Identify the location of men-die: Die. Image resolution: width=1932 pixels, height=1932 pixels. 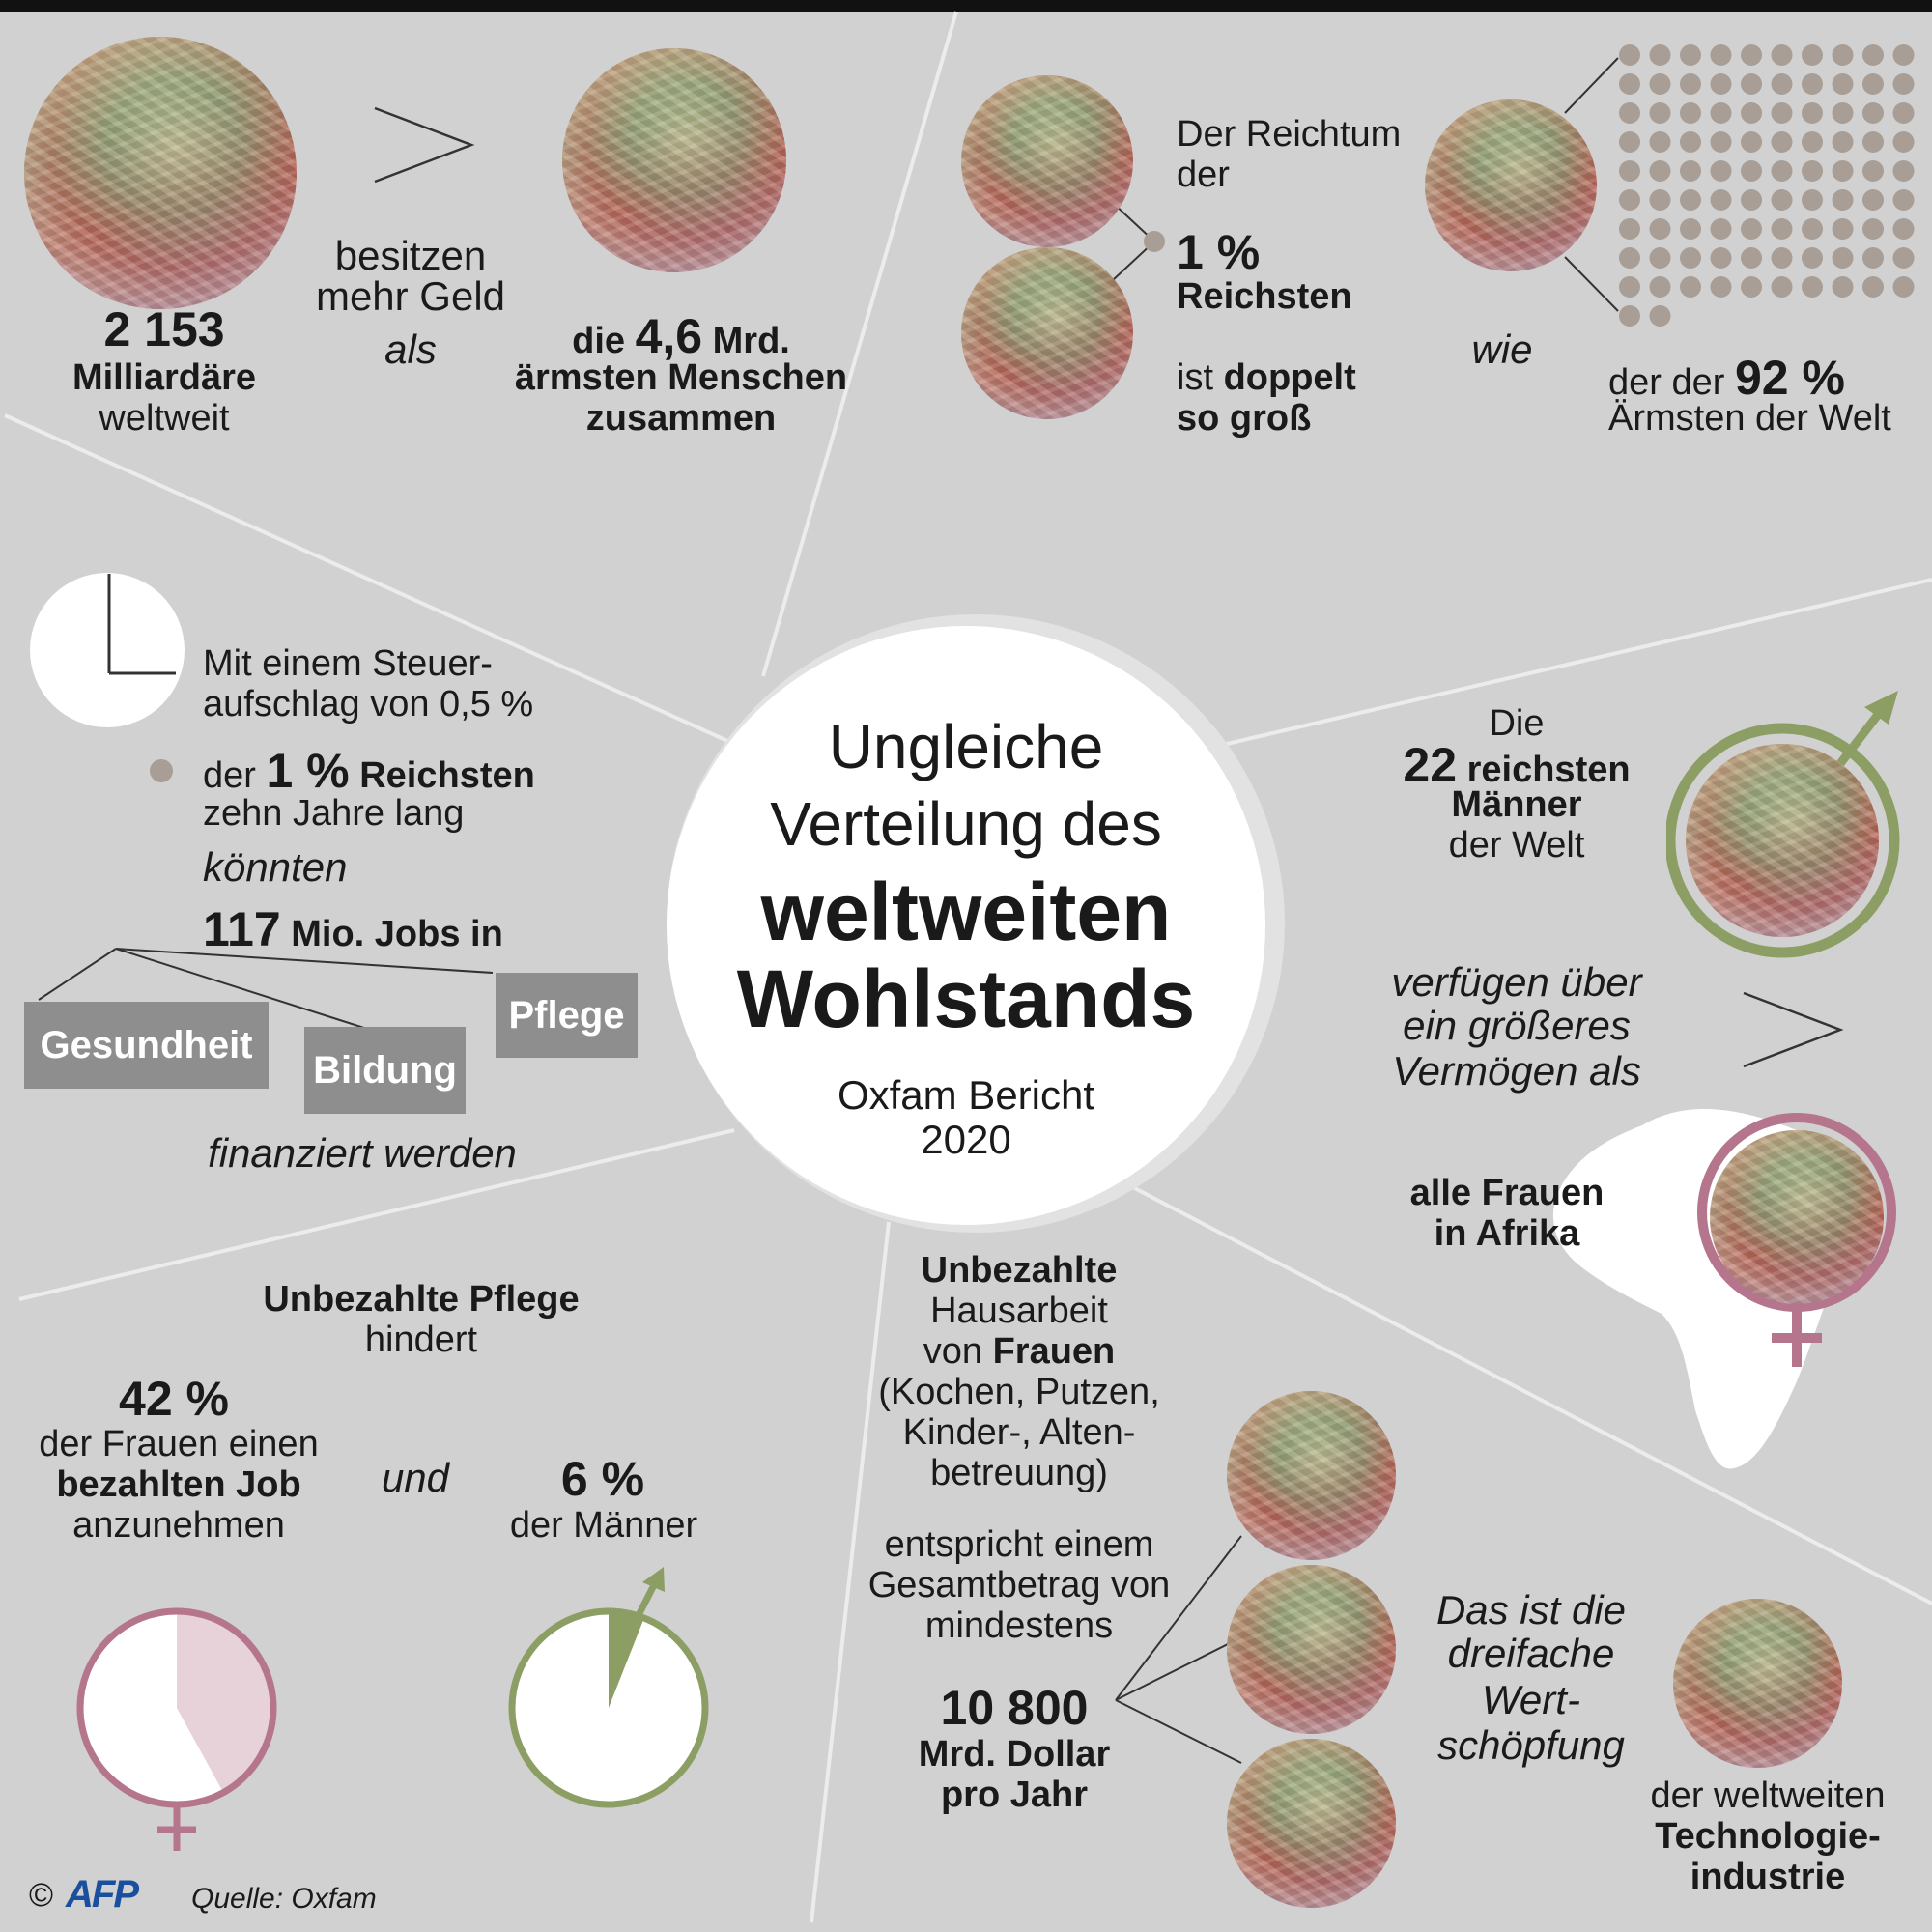
(1517, 723).